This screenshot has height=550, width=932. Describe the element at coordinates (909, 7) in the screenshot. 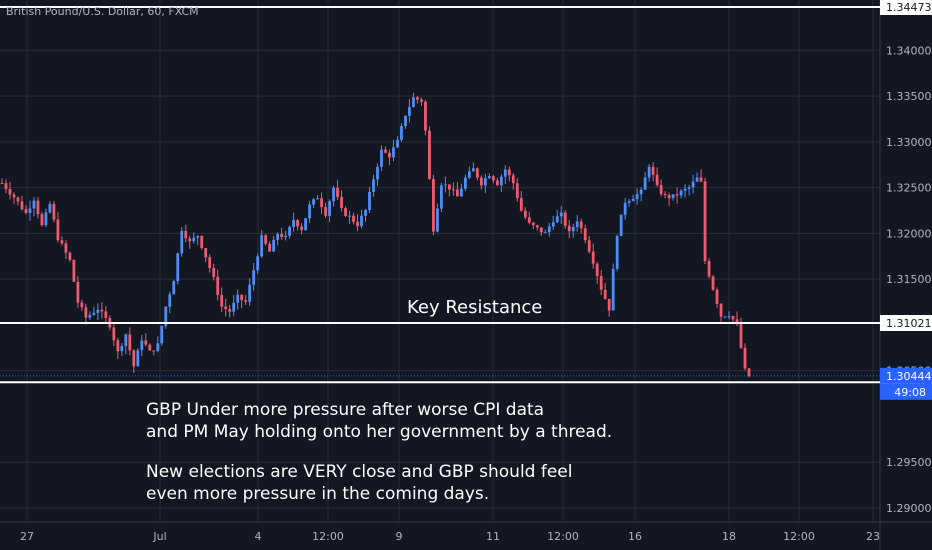

I see `level-price-label: 1.34473` at that location.